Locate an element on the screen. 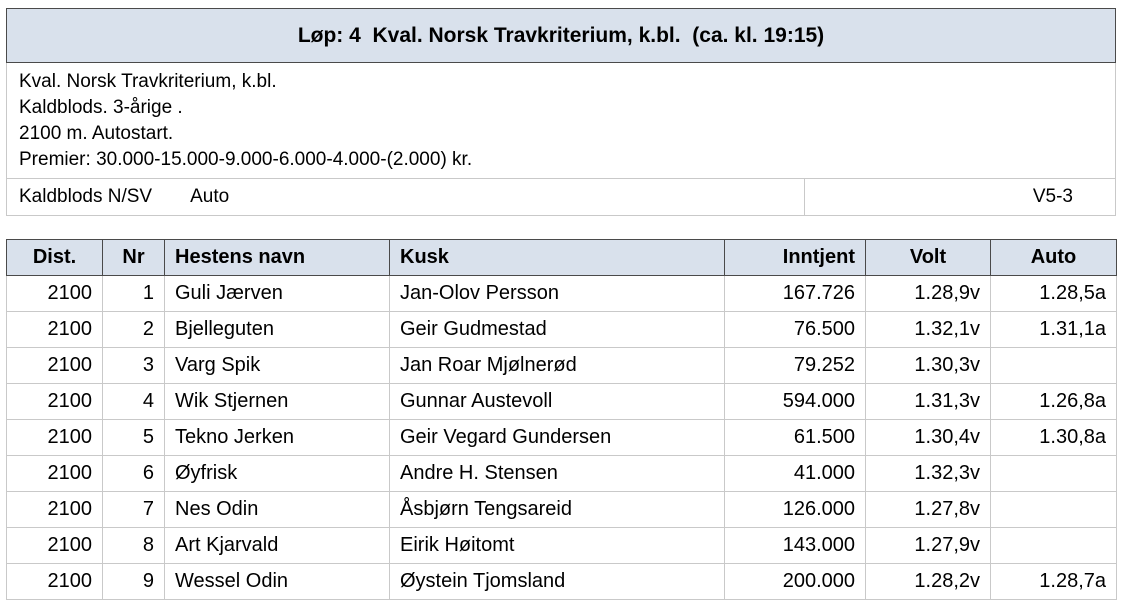 This screenshot has width=1124, height=612. cell-kusk: Geir Gudmestad is located at coordinates (557, 329).